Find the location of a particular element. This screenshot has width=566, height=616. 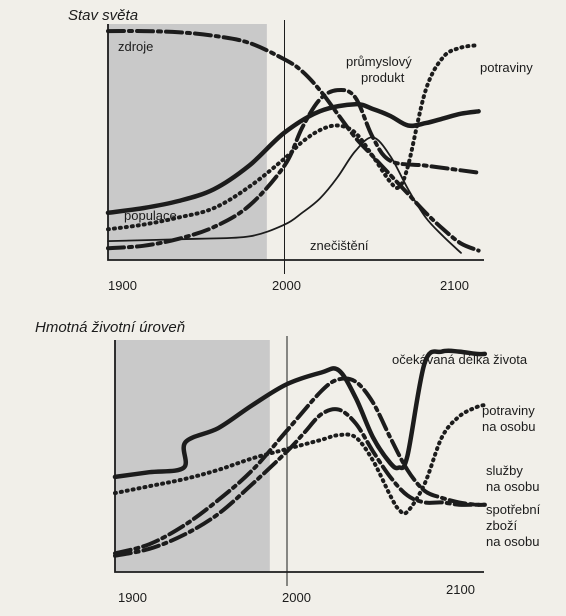

label-spotrebni: spotřební is located at coordinates (513, 509).